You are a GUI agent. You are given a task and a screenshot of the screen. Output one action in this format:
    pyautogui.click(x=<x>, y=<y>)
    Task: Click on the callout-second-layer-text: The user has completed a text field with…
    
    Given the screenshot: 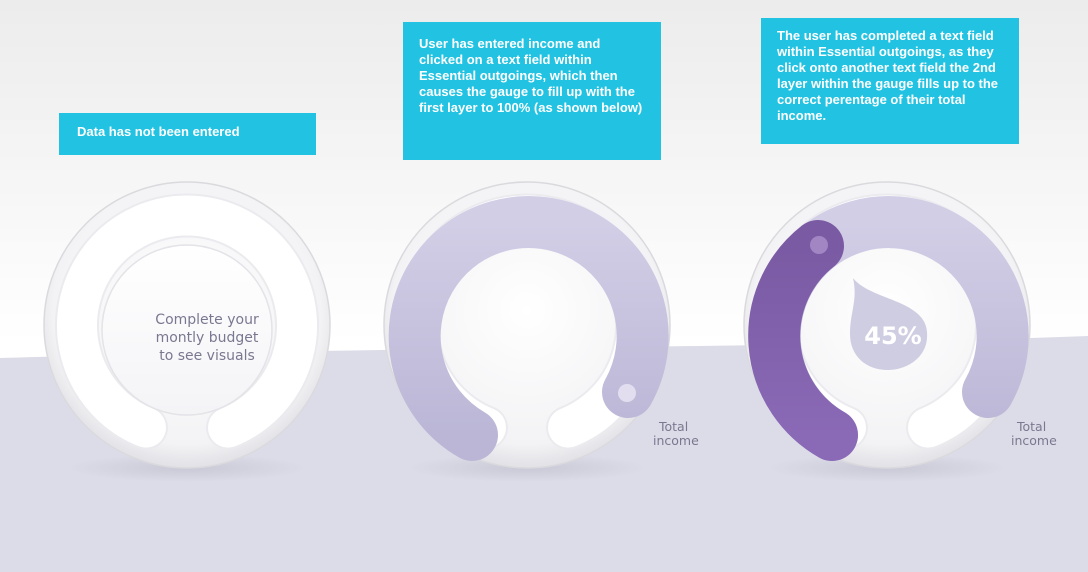 What is the action you would take?
    pyautogui.click(x=888, y=75)
    